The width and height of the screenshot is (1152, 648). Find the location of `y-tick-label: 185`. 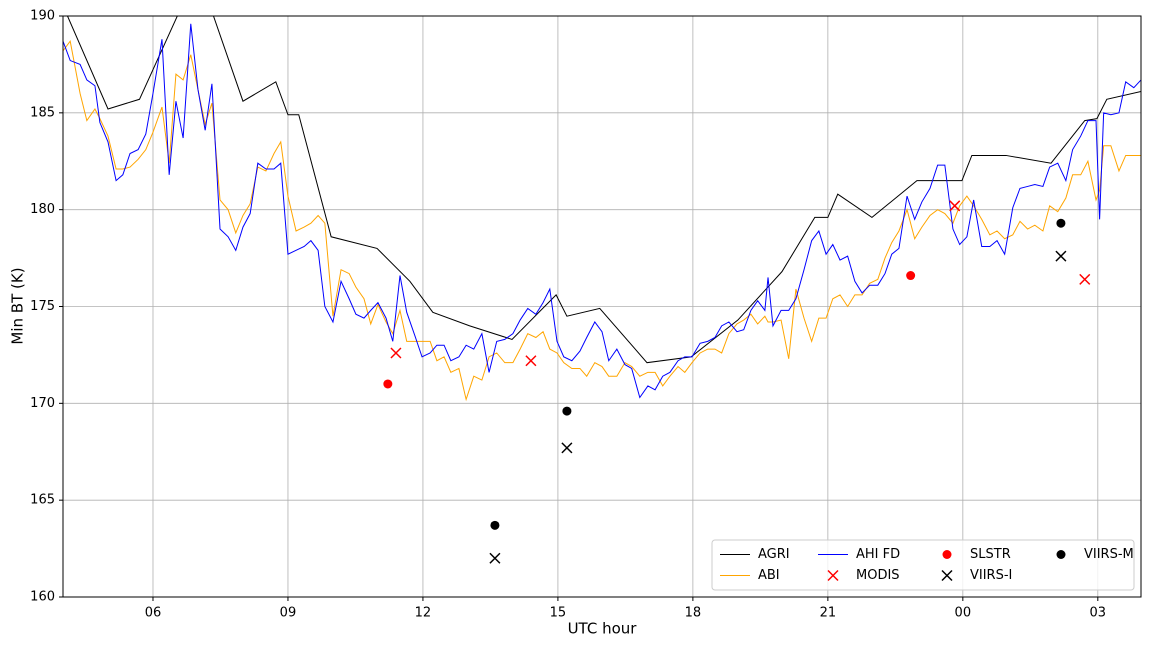

y-tick-label: 185 is located at coordinates (42, 112).